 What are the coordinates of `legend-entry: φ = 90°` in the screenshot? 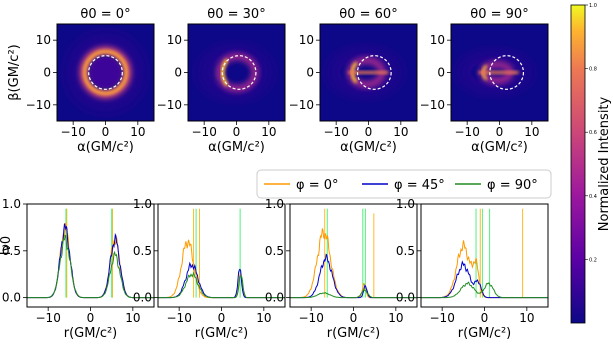 It's located at (496, 185).